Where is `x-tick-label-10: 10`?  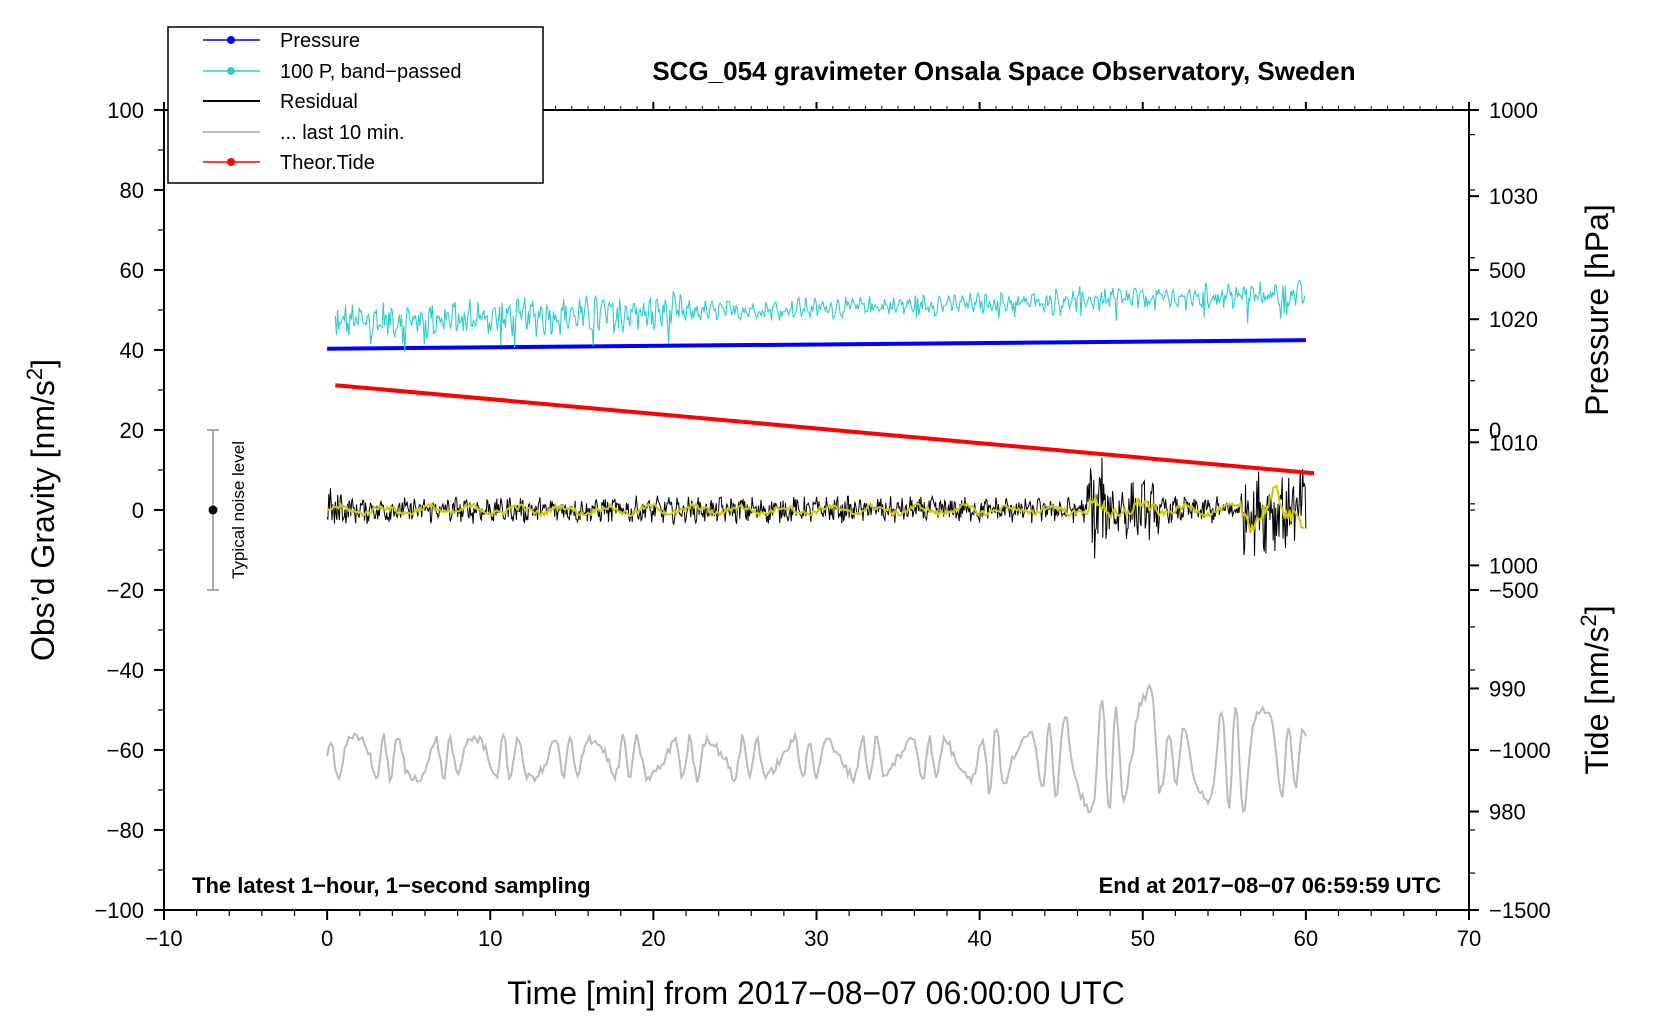
x-tick-label-10: 10 is located at coordinates (490, 938).